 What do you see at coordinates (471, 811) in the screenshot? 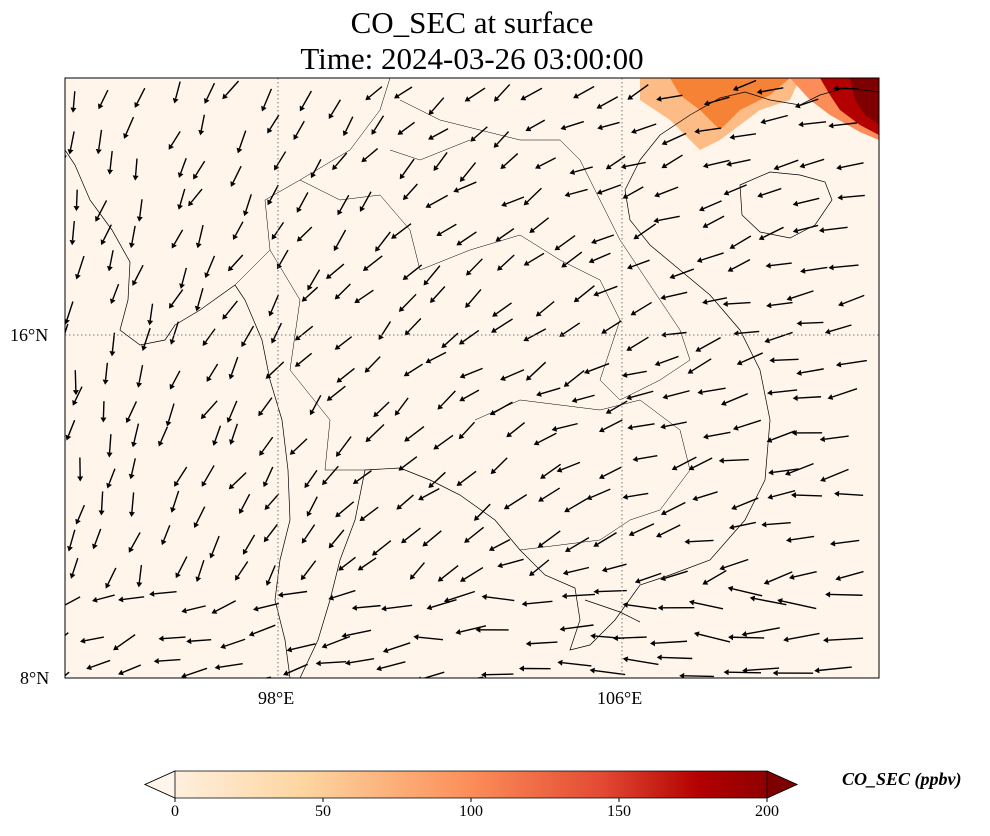
I see `colorbar-tick-100: 100` at bounding box center [471, 811].